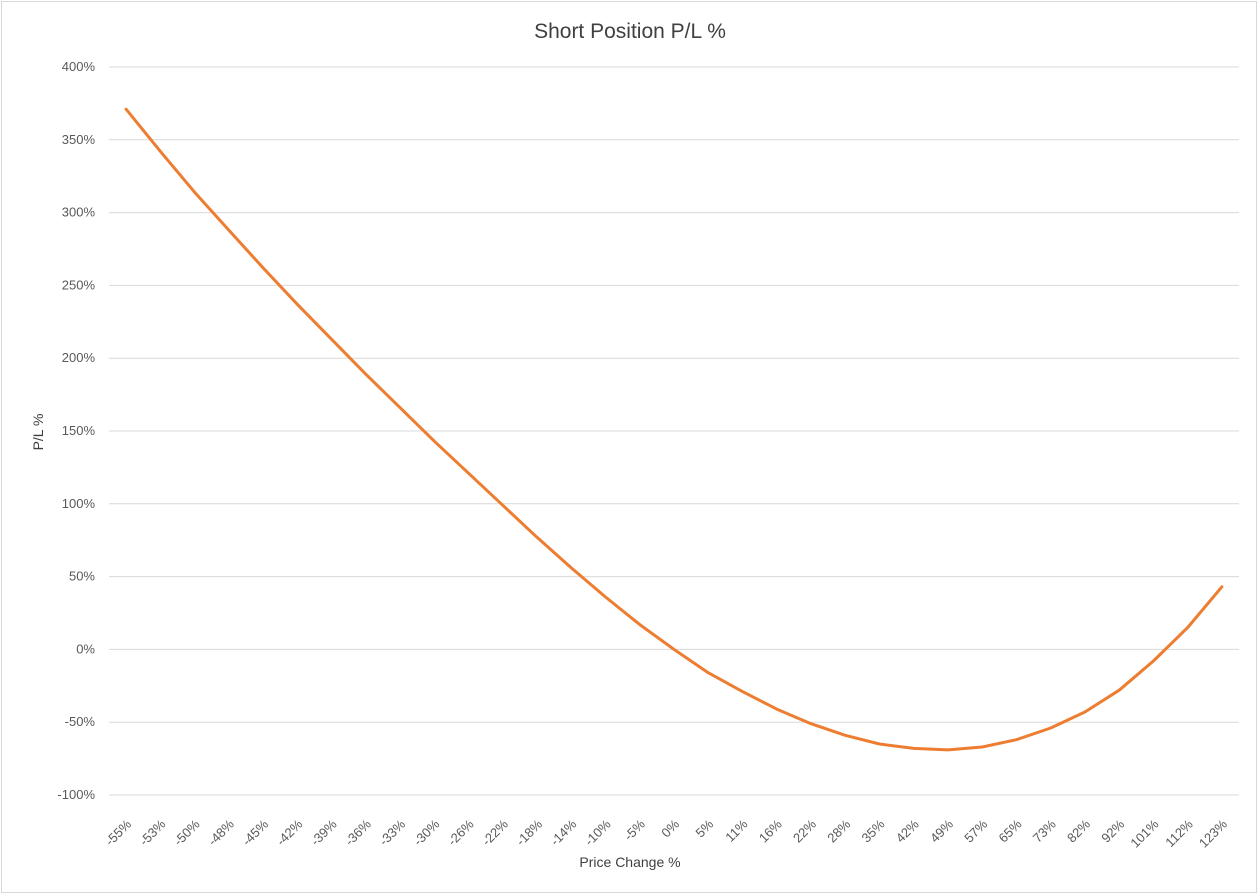 The image size is (1260, 896). What do you see at coordinates (255, 832) in the screenshot?
I see `x-tick-label: -45%` at bounding box center [255, 832].